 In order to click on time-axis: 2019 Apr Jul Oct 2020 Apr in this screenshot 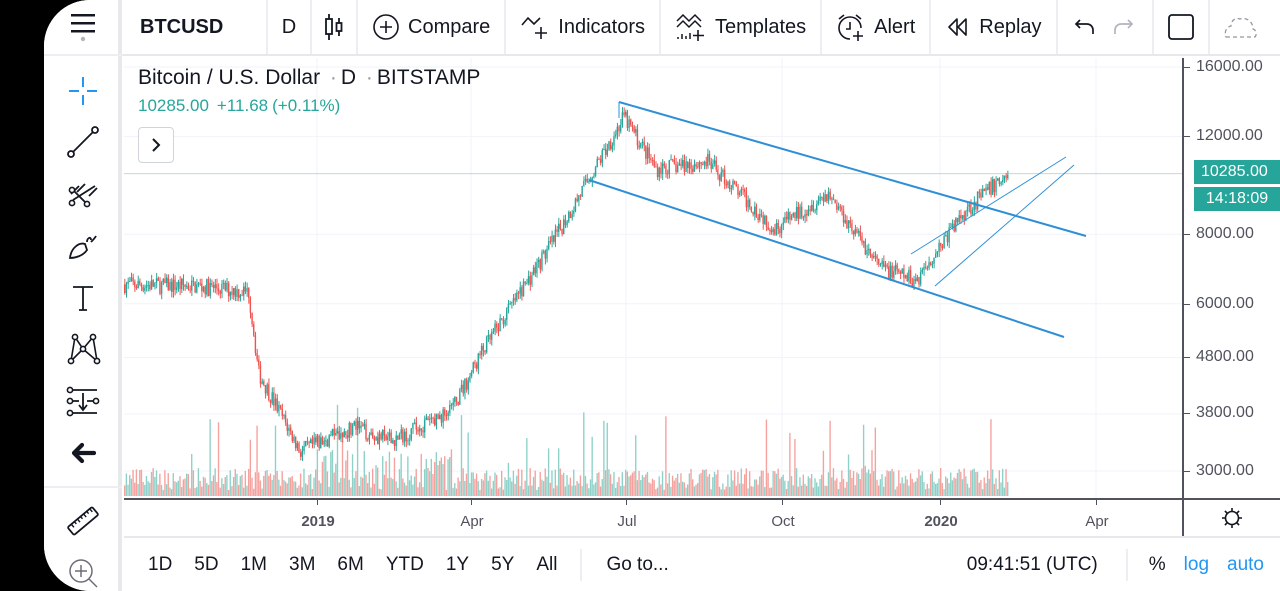, I will do `click(653, 517)`.